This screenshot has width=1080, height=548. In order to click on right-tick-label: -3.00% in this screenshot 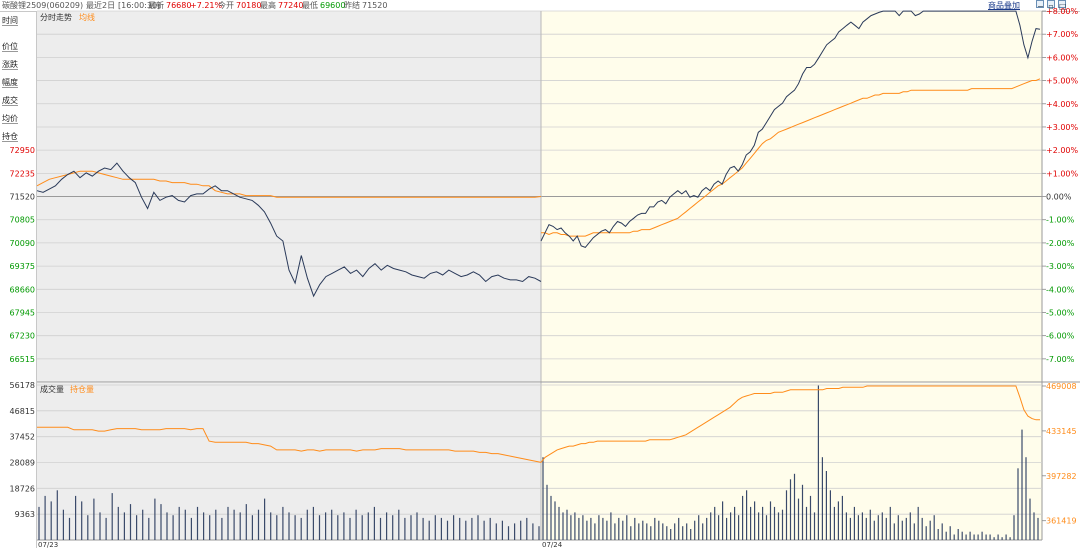, I will do `click(1060, 266)`.